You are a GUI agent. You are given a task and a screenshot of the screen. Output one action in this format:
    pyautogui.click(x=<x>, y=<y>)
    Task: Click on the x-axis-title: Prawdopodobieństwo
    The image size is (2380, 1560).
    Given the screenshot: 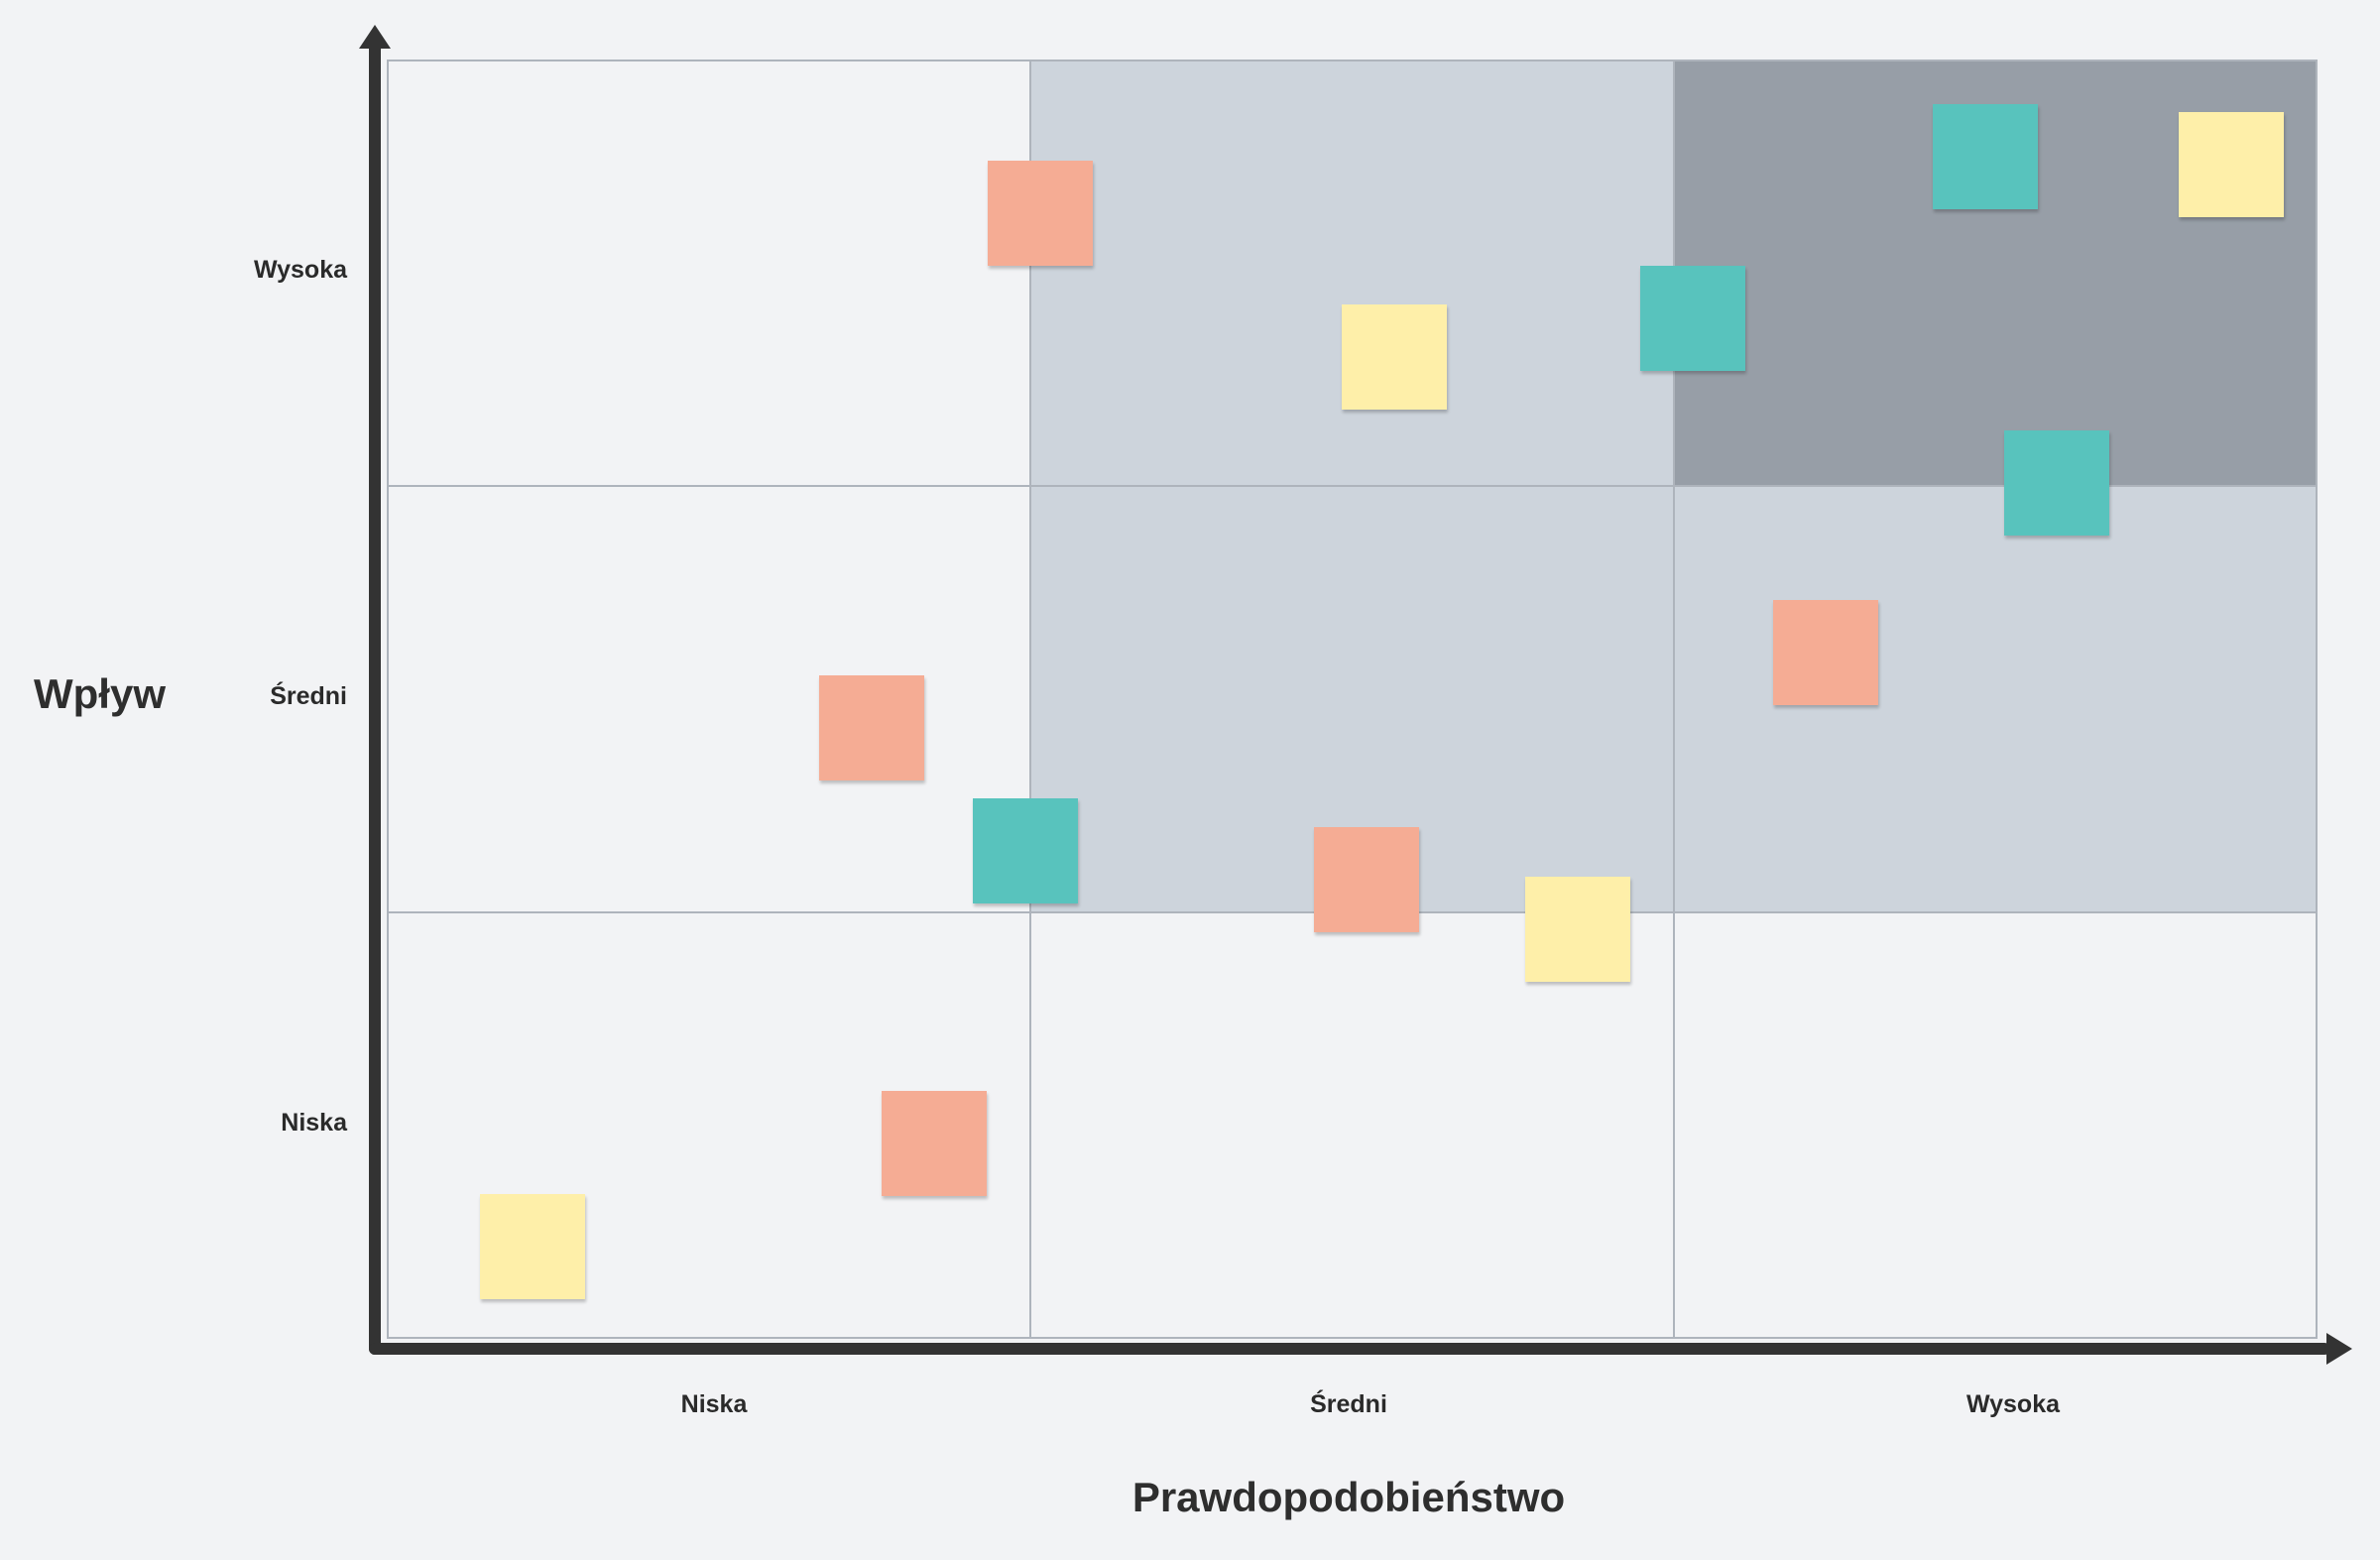 What is the action you would take?
    pyautogui.click(x=1348, y=1497)
    